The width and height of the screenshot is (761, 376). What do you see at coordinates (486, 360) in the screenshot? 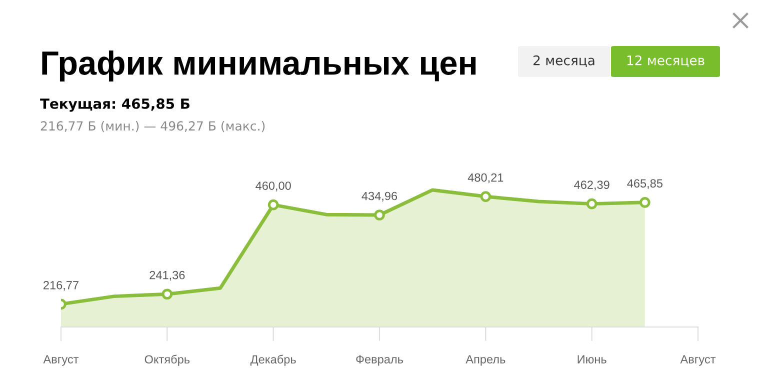
I see `x-tick-label: Апрель` at bounding box center [486, 360].